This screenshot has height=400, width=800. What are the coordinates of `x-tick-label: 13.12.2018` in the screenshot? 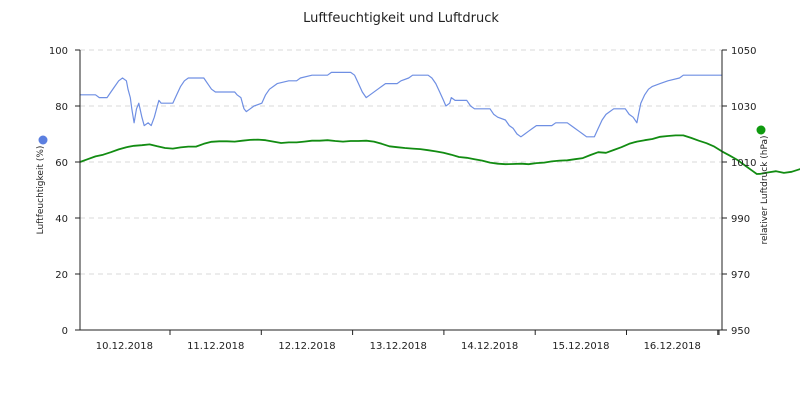 It's located at (398, 346).